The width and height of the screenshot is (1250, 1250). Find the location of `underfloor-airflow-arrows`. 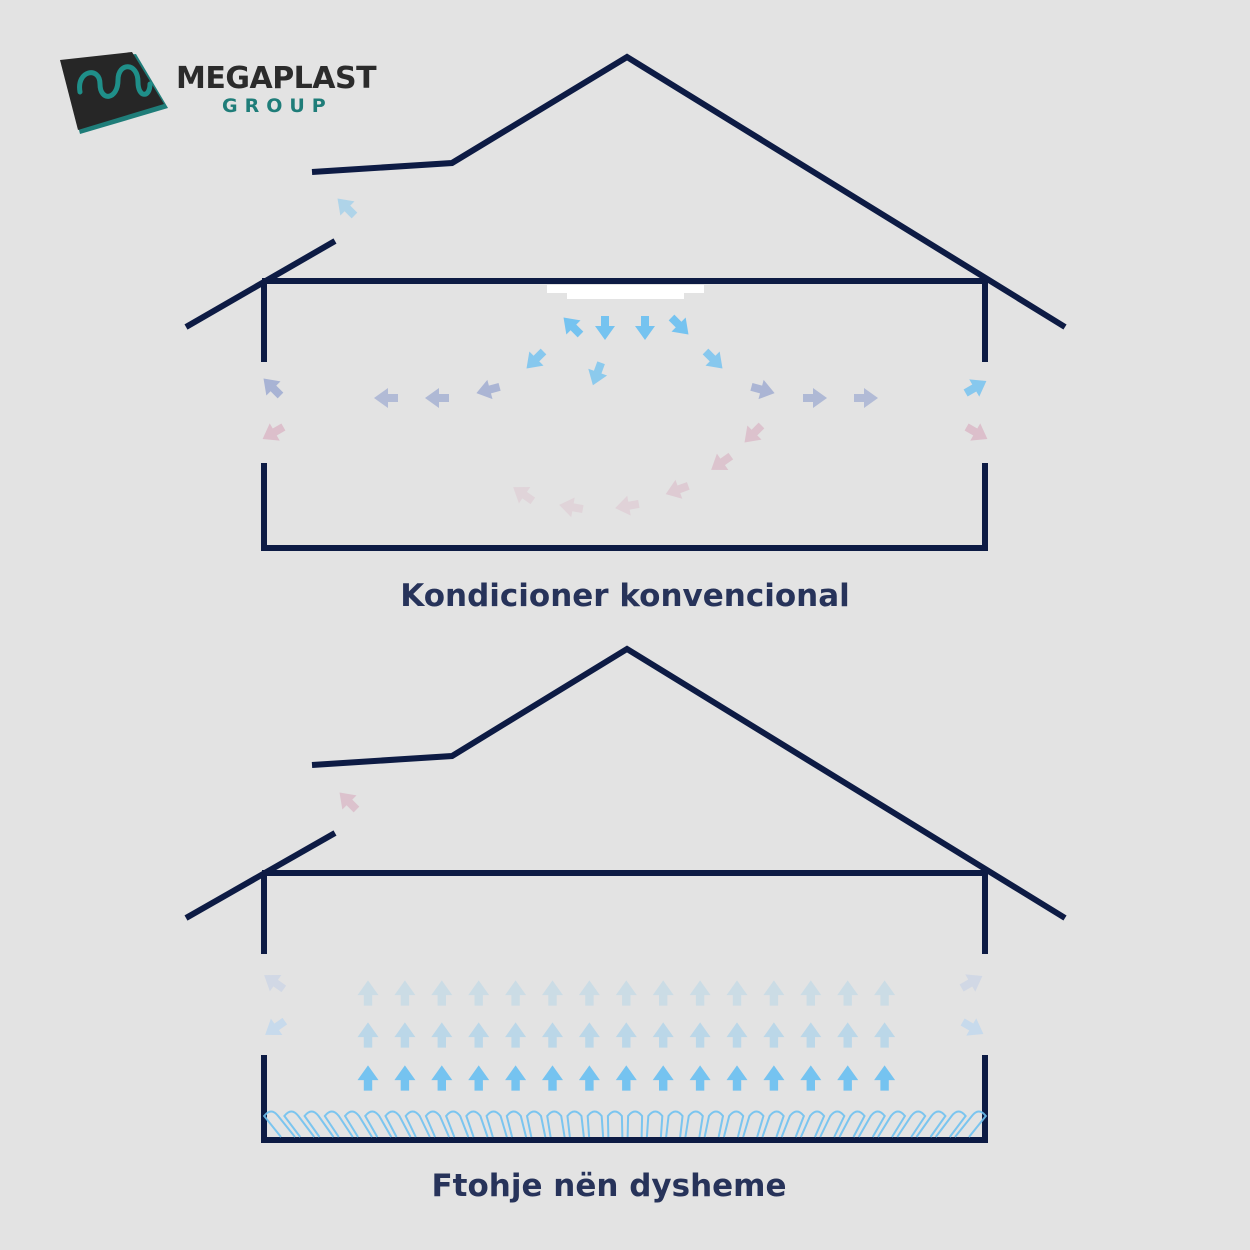

underfloor-airflow-arrows is located at coordinates (624, 941).